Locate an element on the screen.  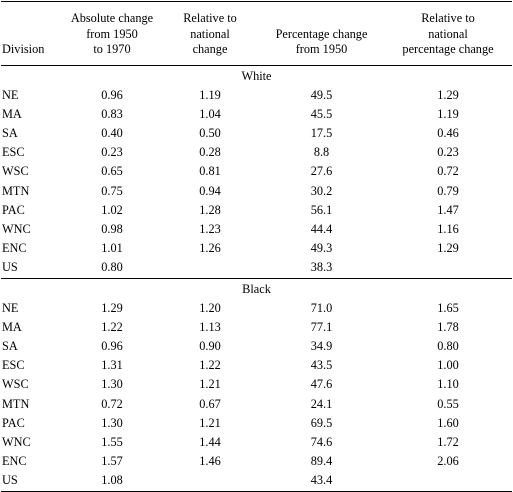
absolute-change-cell: 1.55 is located at coordinates (112, 441).